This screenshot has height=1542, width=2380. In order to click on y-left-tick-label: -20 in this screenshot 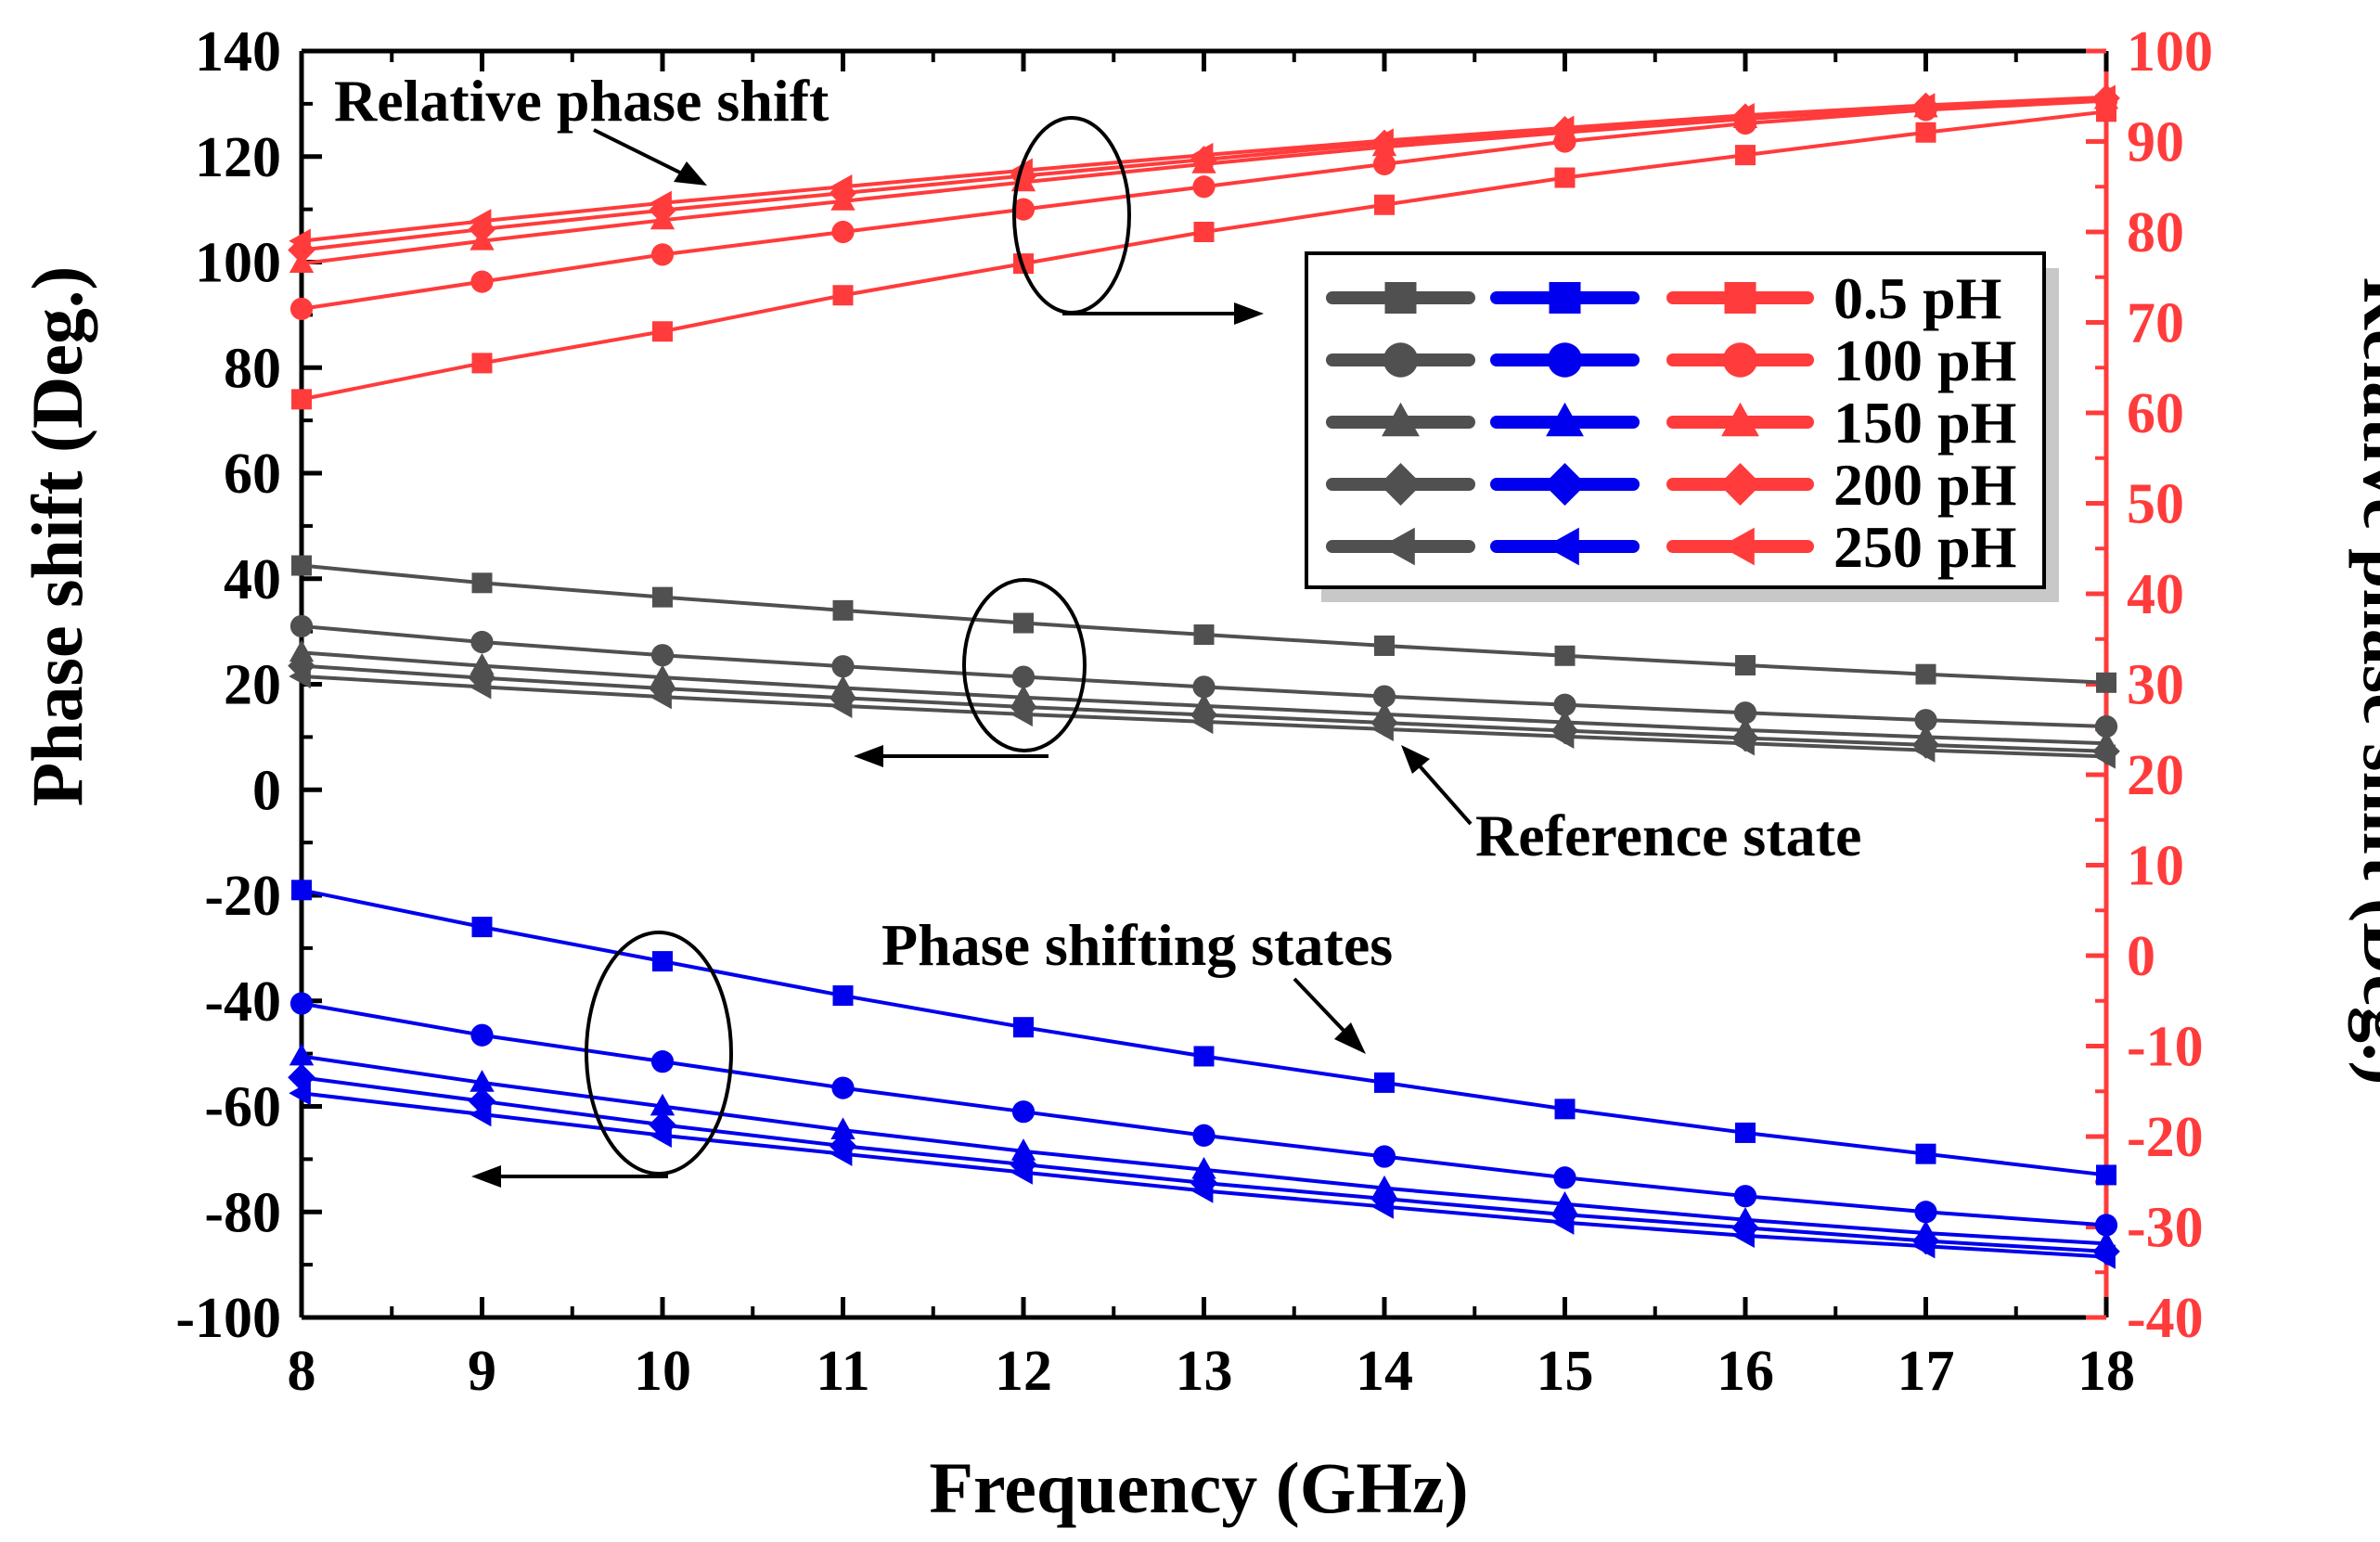, I will do `click(242, 896)`.